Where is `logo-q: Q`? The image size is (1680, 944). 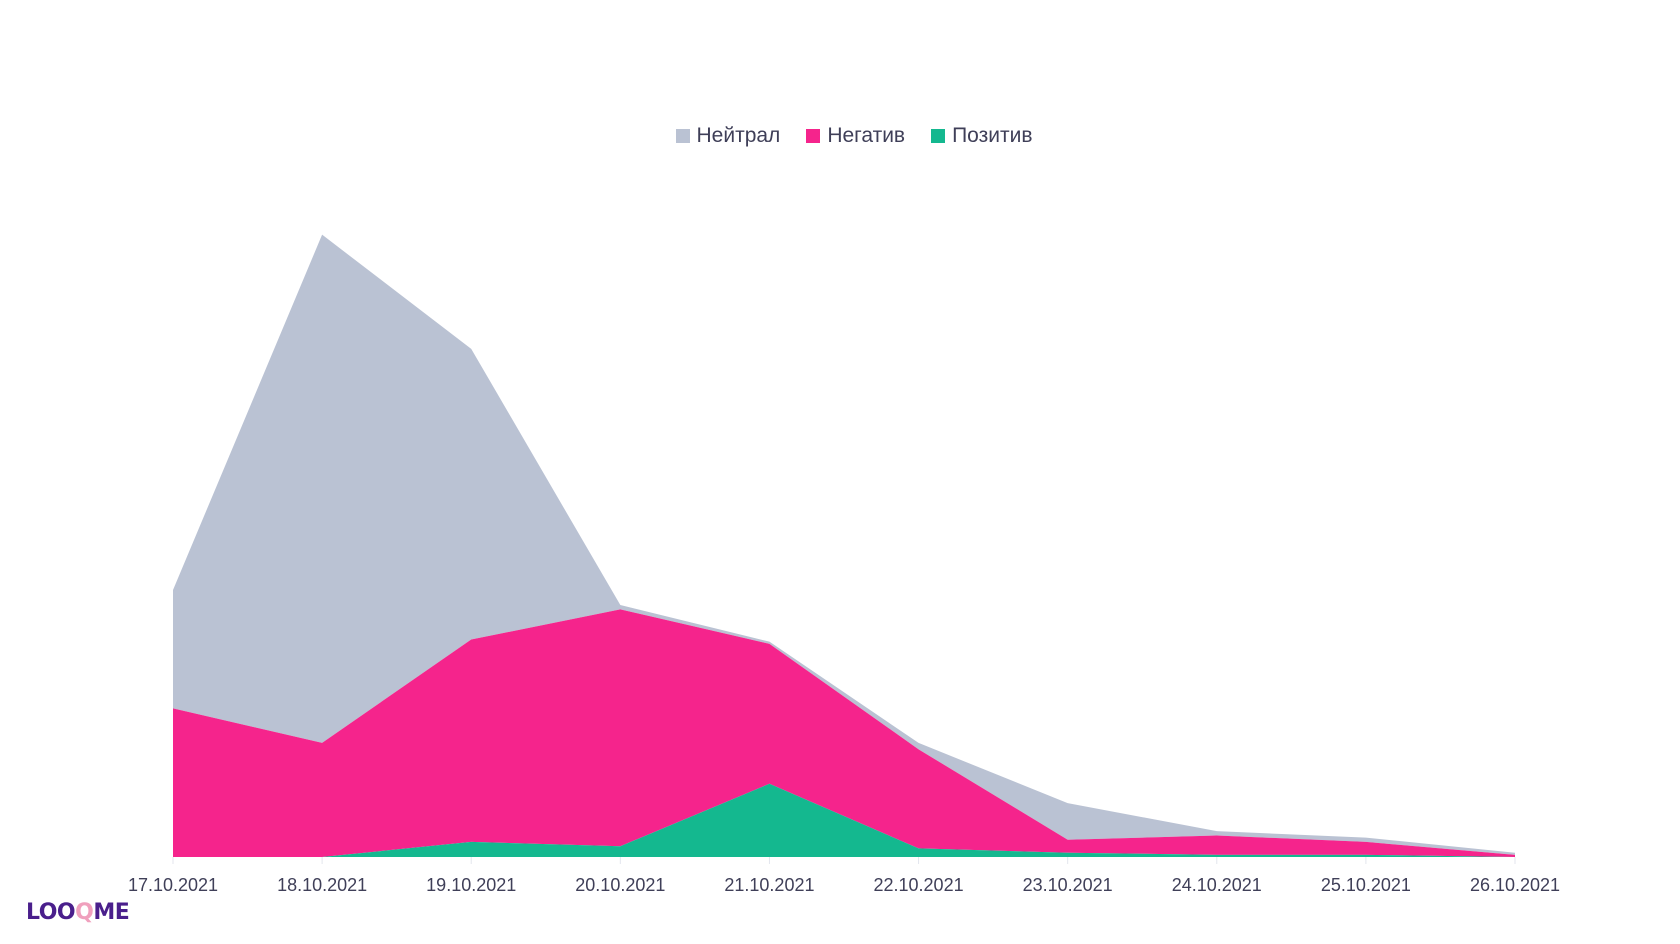
logo-q: Q is located at coordinates (84, 912).